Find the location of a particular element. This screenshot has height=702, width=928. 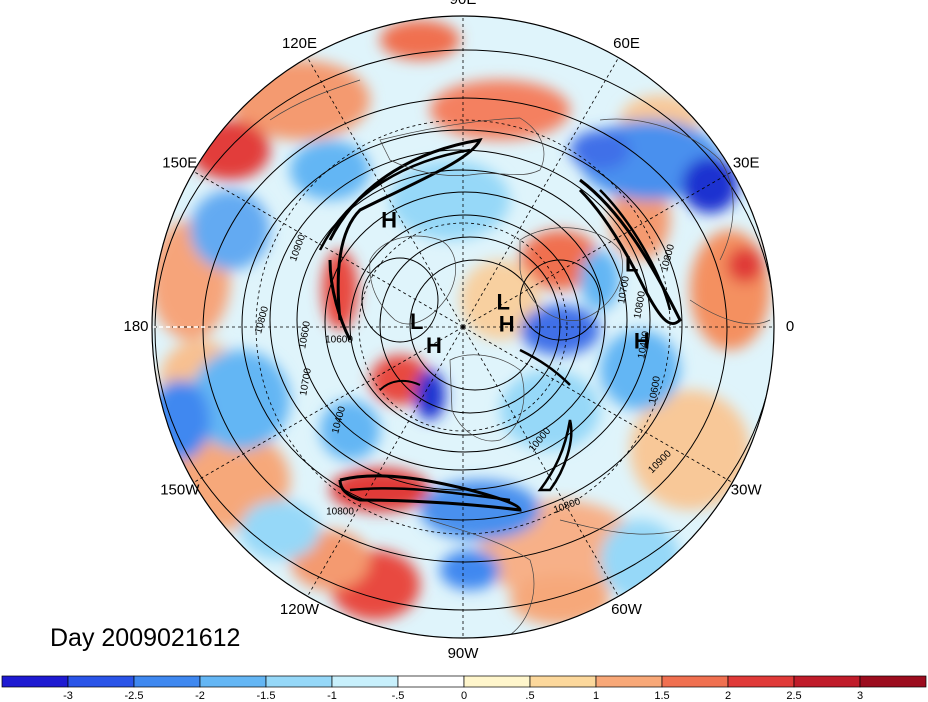

colorbar-tick-label: -3 is located at coordinates (68, 696).